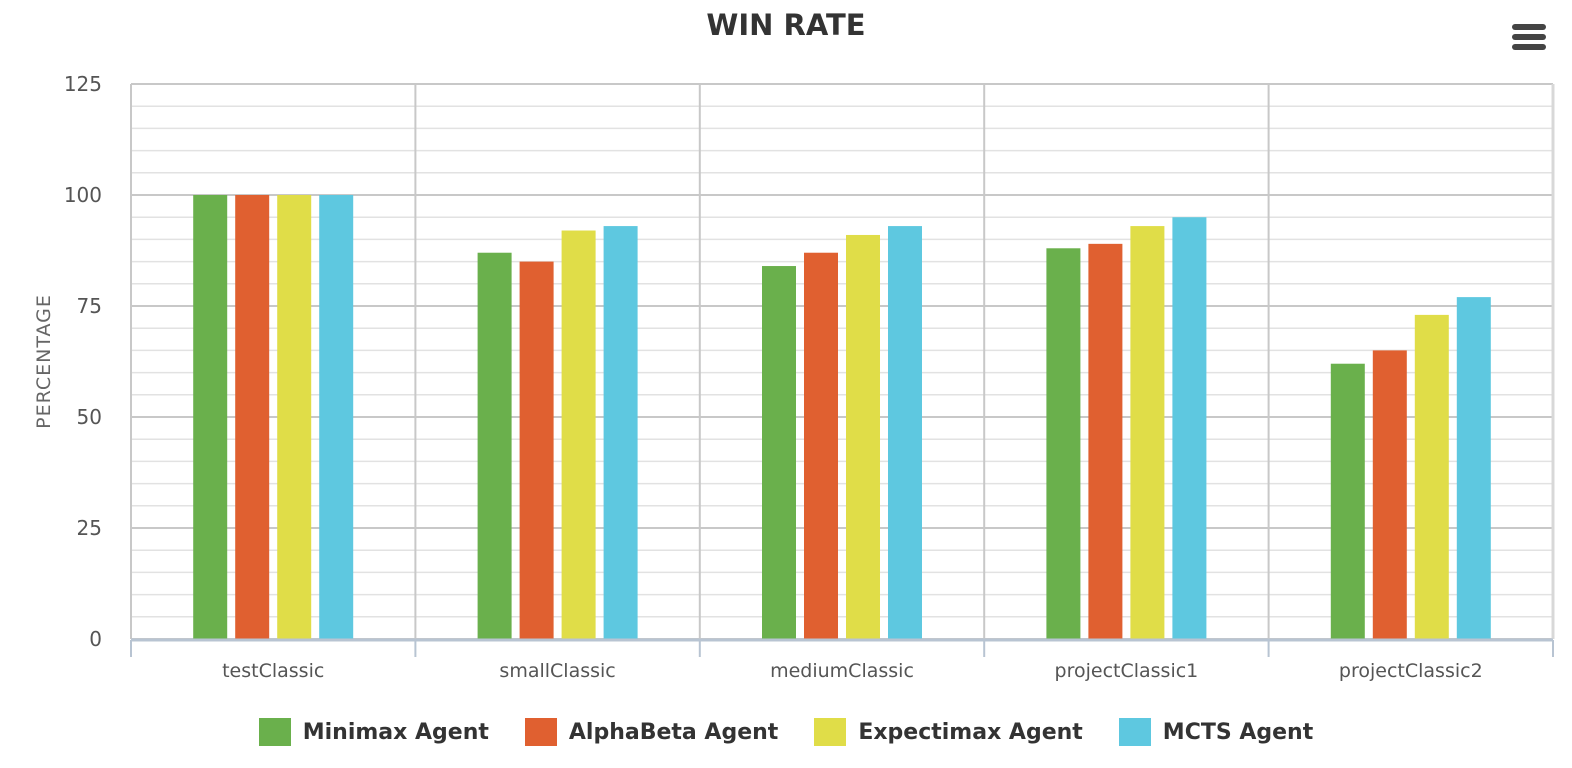  What do you see at coordinates (673, 732) in the screenshot?
I see `legend-label: AlphaBeta Agent` at bounding box center [673, 732].